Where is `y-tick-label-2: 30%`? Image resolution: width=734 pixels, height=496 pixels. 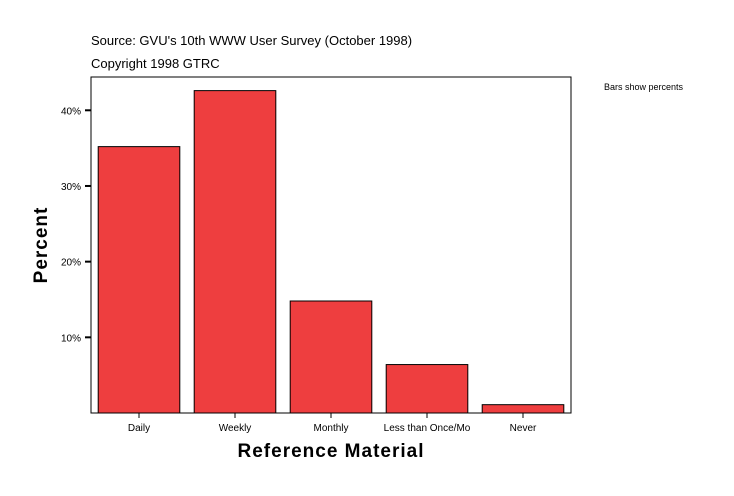
y-tick-label-2: 30% is located at coordinates (71, 187).